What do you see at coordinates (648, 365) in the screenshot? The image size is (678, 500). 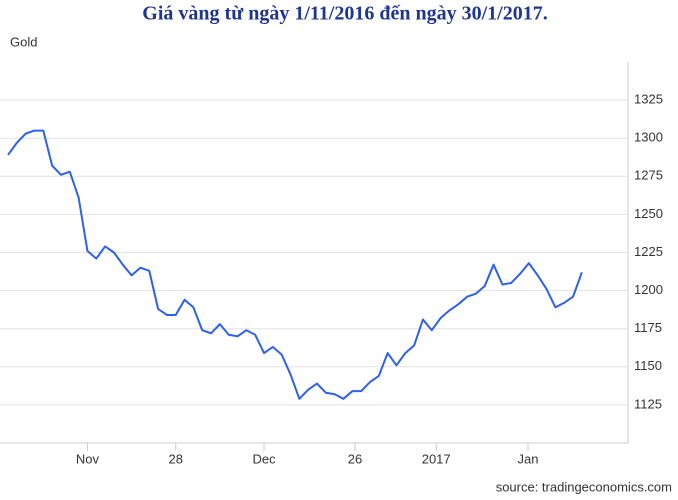 I see `y-tick-label: 1150` at bounding box center [648, 365].